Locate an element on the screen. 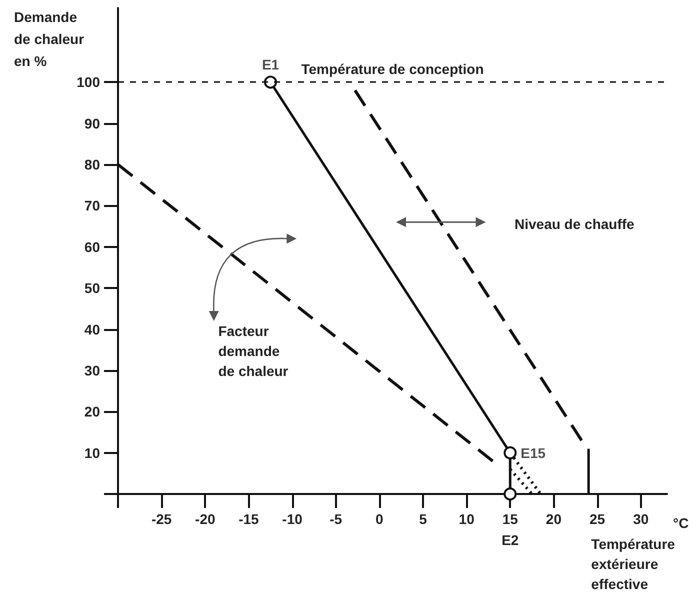  y-tick-label: 90 is located at coordinates (92, 123).